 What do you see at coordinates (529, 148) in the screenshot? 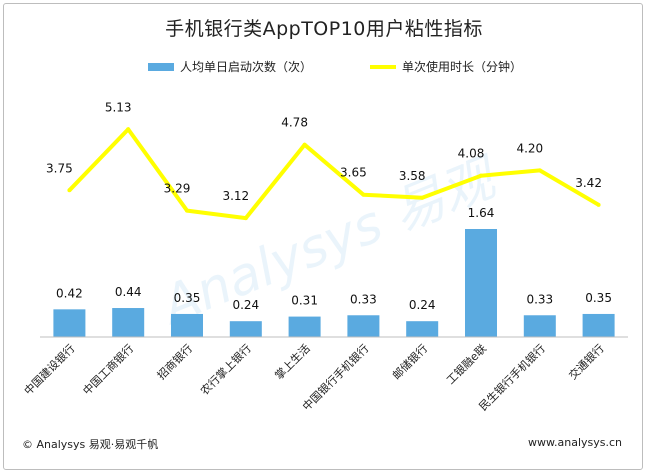
I see `line-value-label-9: 4.20` at bounding box center [529, 148].